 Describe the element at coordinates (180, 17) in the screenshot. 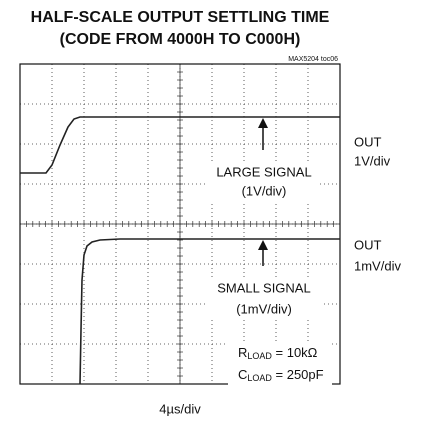

I see `title-line: HALF-SCALE OUTPUT SETTLING TIME` at that location.